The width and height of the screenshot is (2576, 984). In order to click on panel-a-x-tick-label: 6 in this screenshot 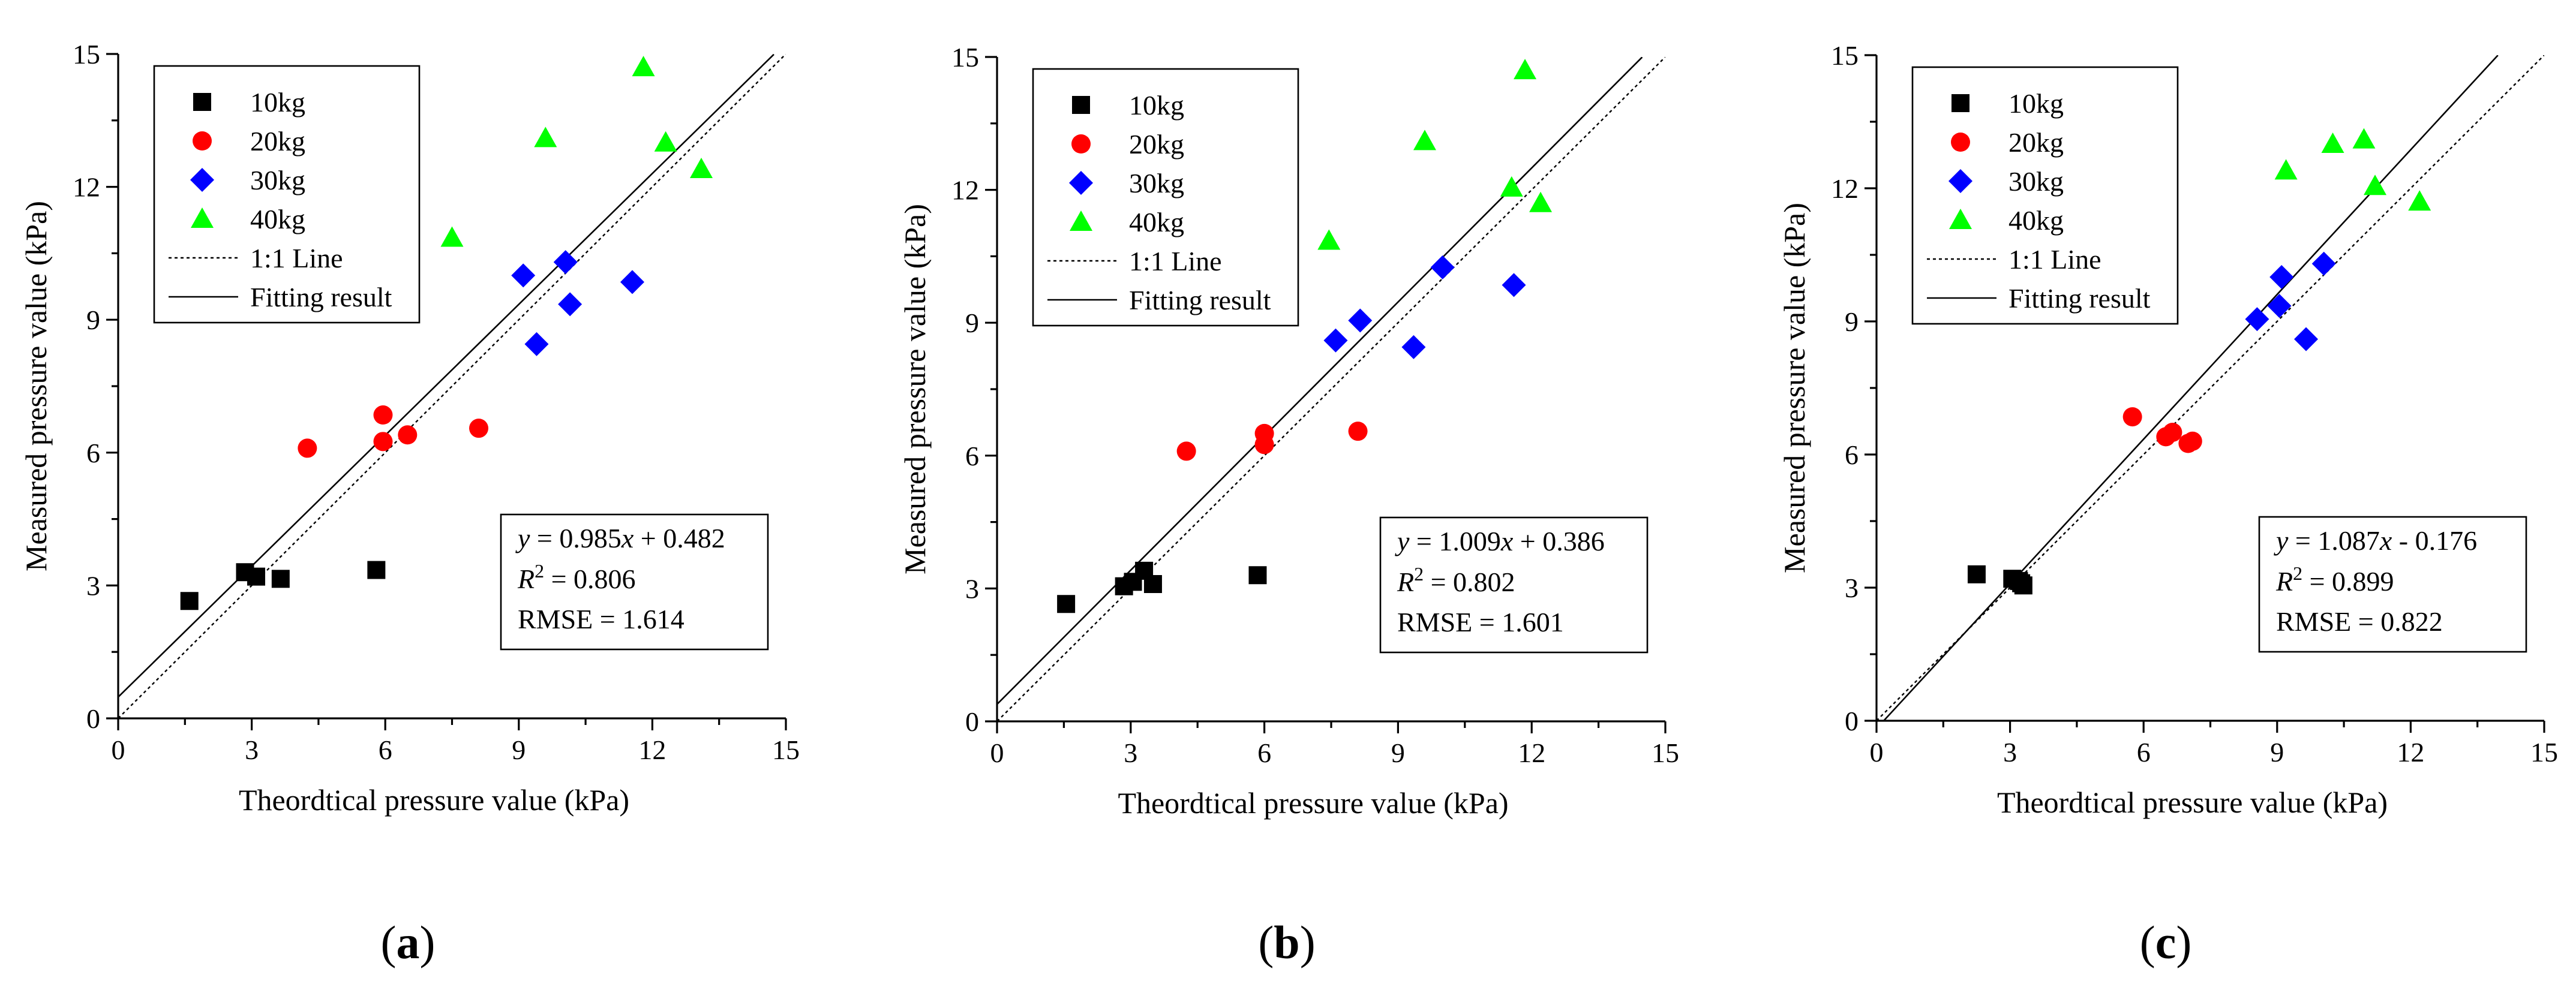, I will do `click(385, 750)`.